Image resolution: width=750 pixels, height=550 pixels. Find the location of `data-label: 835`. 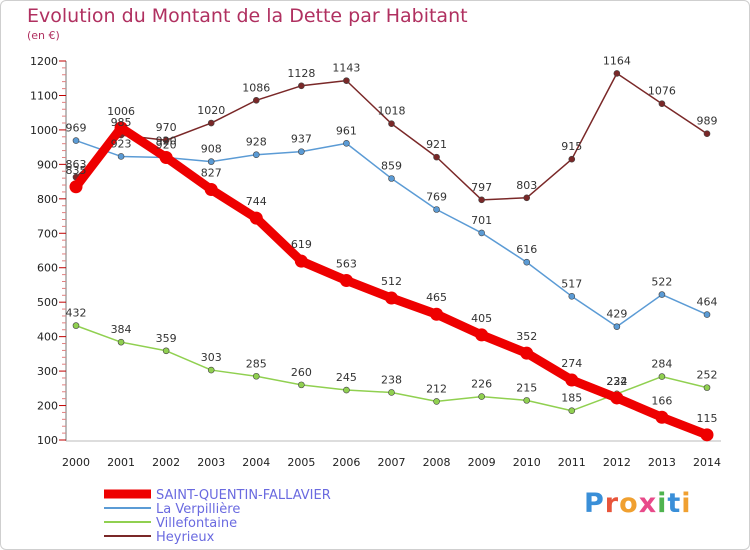

data-label: 835 is located at coordinates (76, 170).